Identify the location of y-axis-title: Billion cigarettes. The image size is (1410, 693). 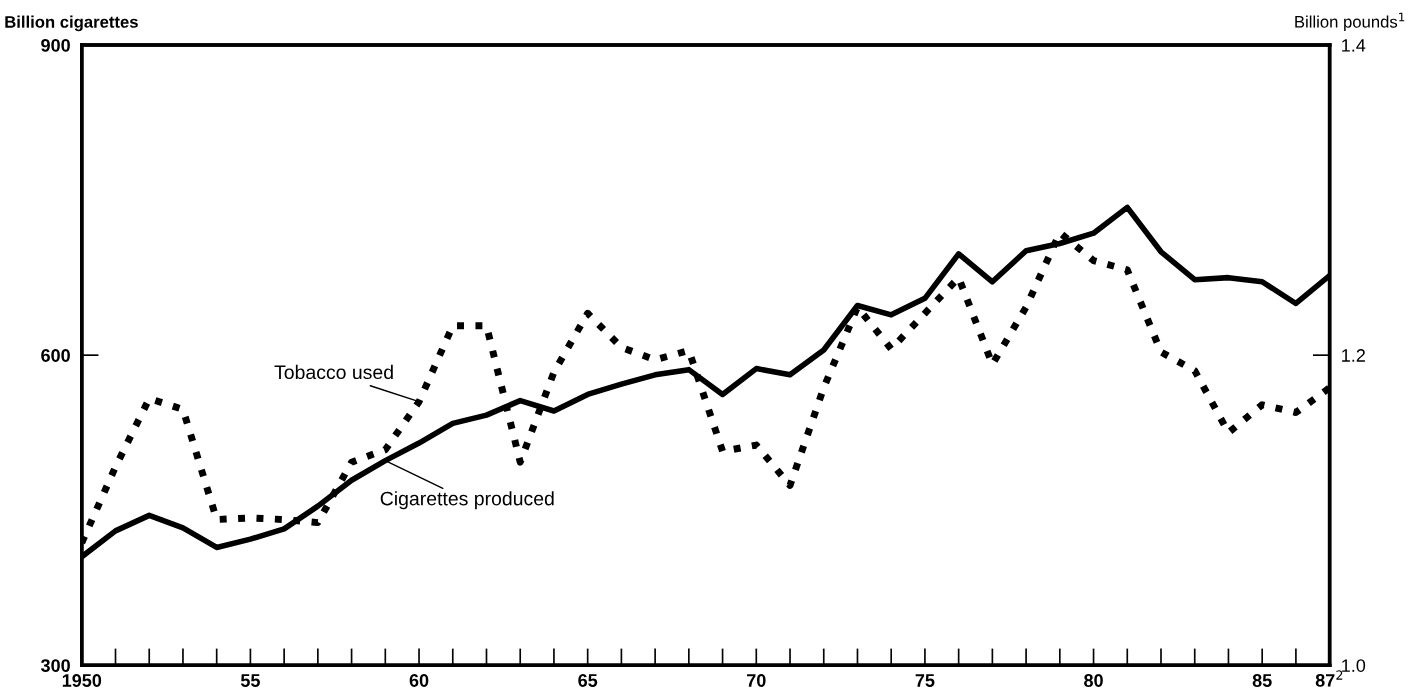
(71, 23).